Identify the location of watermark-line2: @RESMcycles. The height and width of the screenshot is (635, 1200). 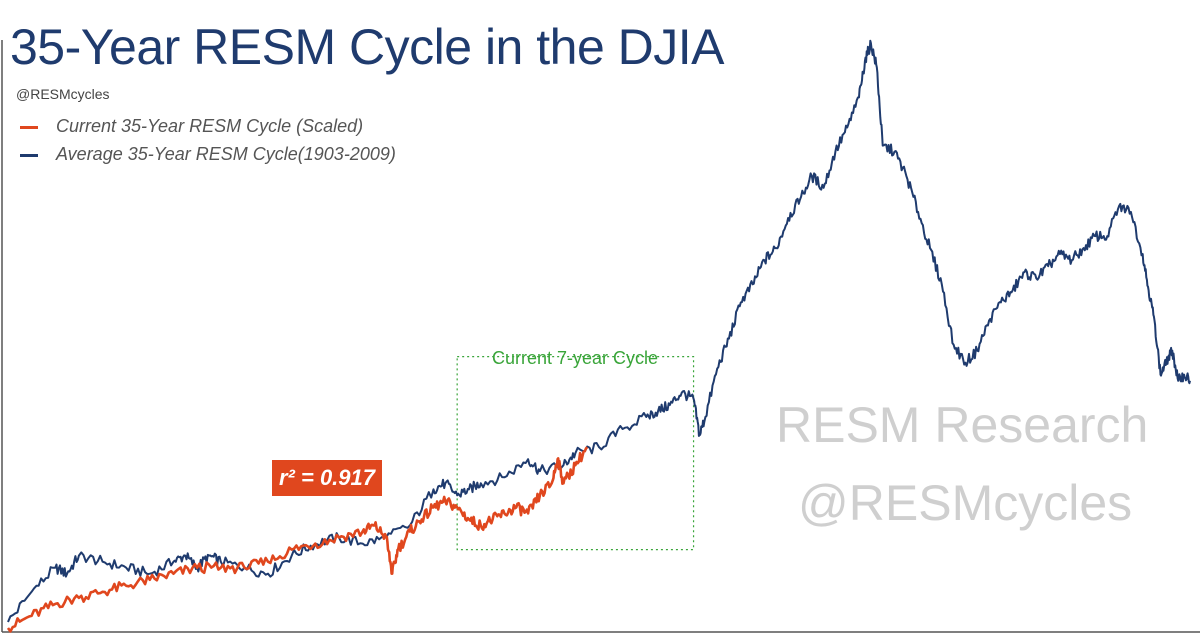
(965, 503).